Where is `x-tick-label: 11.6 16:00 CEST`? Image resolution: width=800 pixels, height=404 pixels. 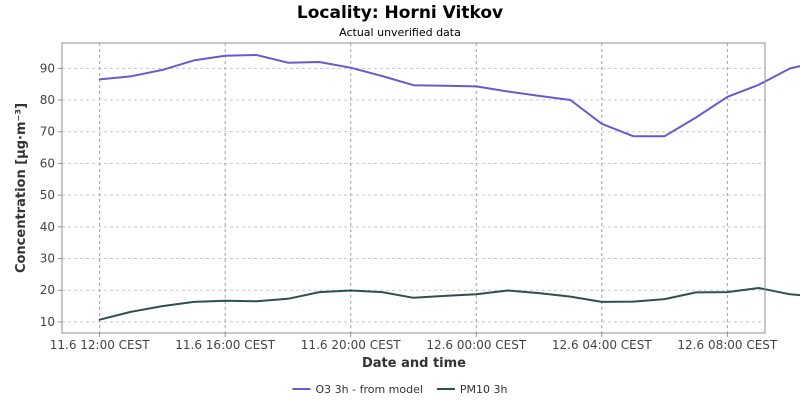 x-tick-label: 11.6 16:00 CEST is located at coordinates (225, 345).